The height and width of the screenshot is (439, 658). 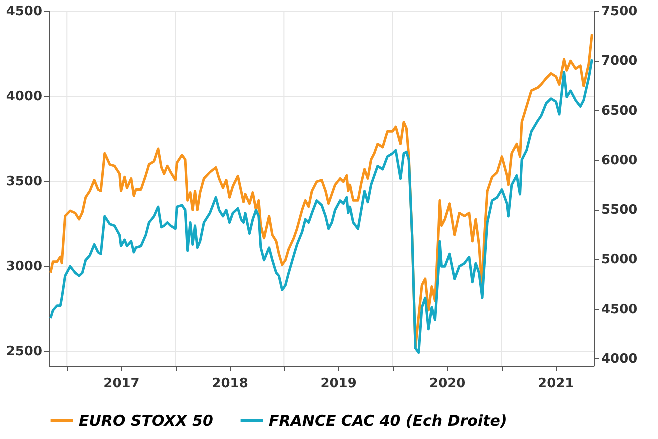 I want to click on y2-tick-label: 4000, so click(x=620, y=359).